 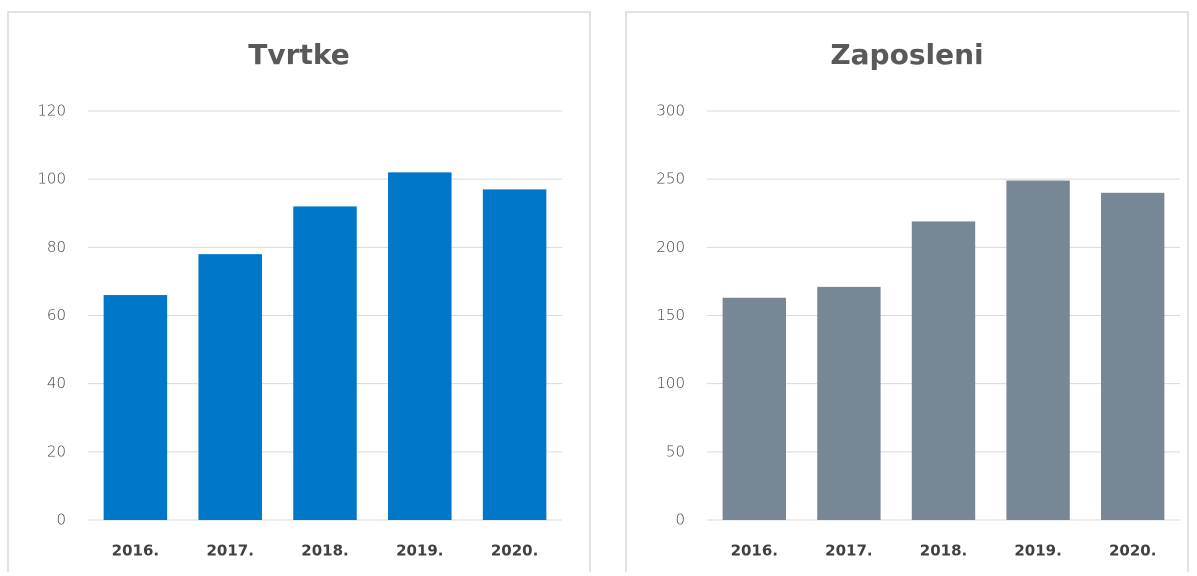 What do you see at coordinates (670, 247) in the screenshot?
I see `y-tick-label: 200` at bounding box center [670, 247].